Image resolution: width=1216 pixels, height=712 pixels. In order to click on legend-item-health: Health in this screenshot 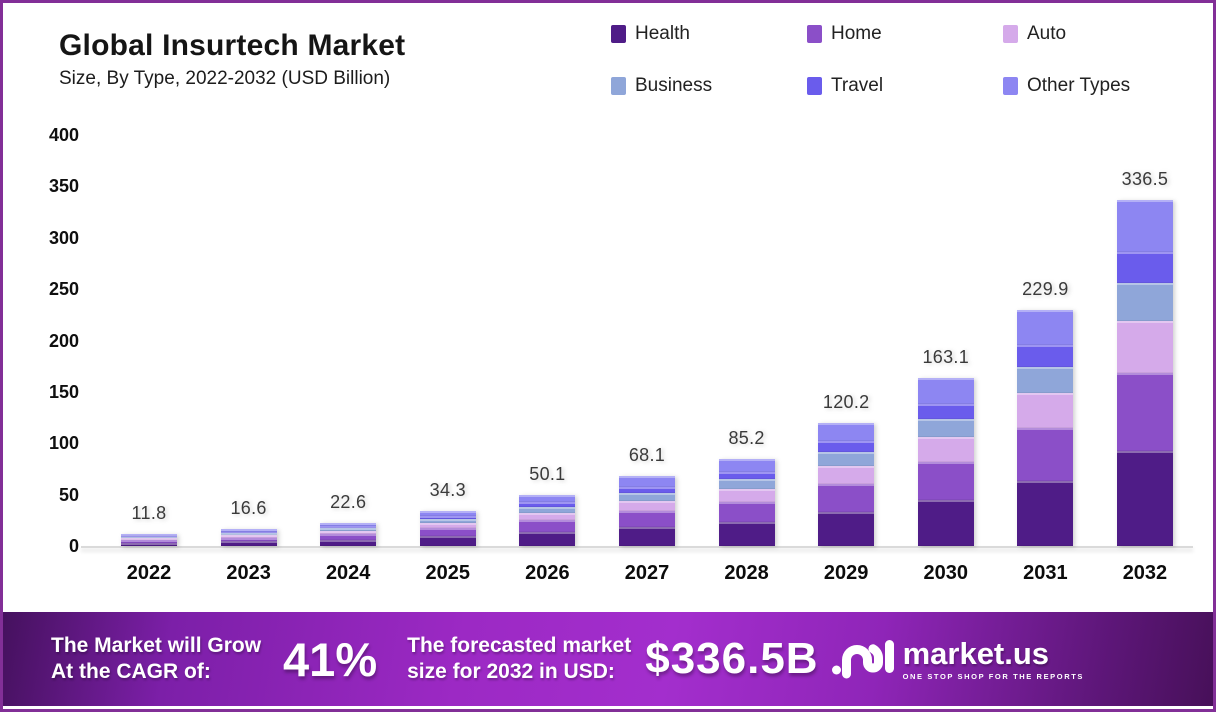, I will do `click(709, 34)`.